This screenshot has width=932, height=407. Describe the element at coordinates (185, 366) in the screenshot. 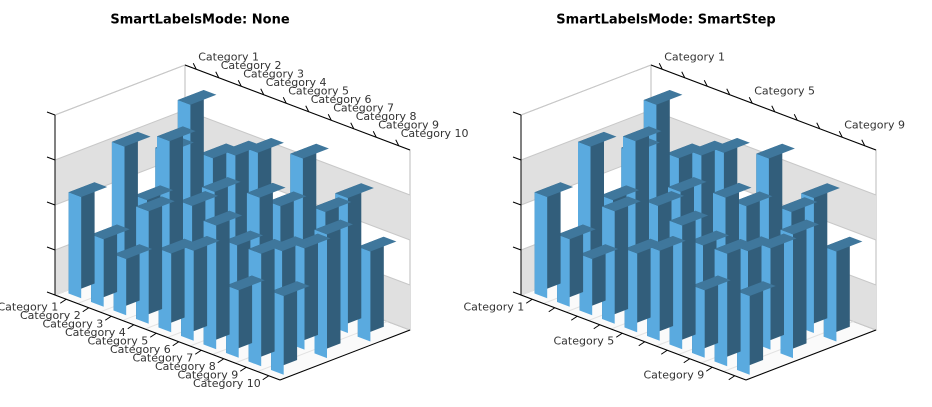

I see `x-tick-label: Category 8` at that location.